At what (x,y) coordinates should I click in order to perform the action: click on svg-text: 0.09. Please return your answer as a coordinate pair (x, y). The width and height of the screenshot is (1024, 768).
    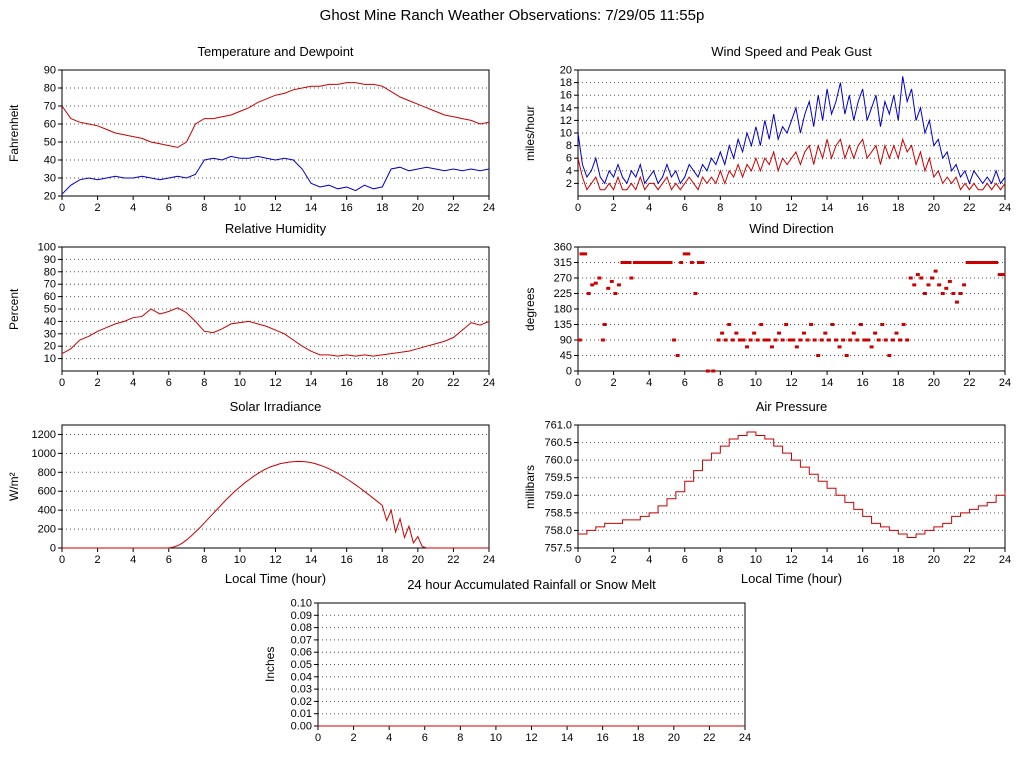
    Looking at the image, I should click on (301, 616).